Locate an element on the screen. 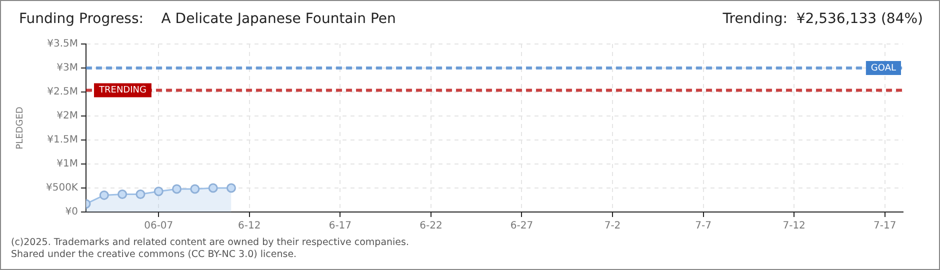 The width and height of the screenshot is (940, 270). x-tick-label: 7-2 is located at coordinates (612, 226).